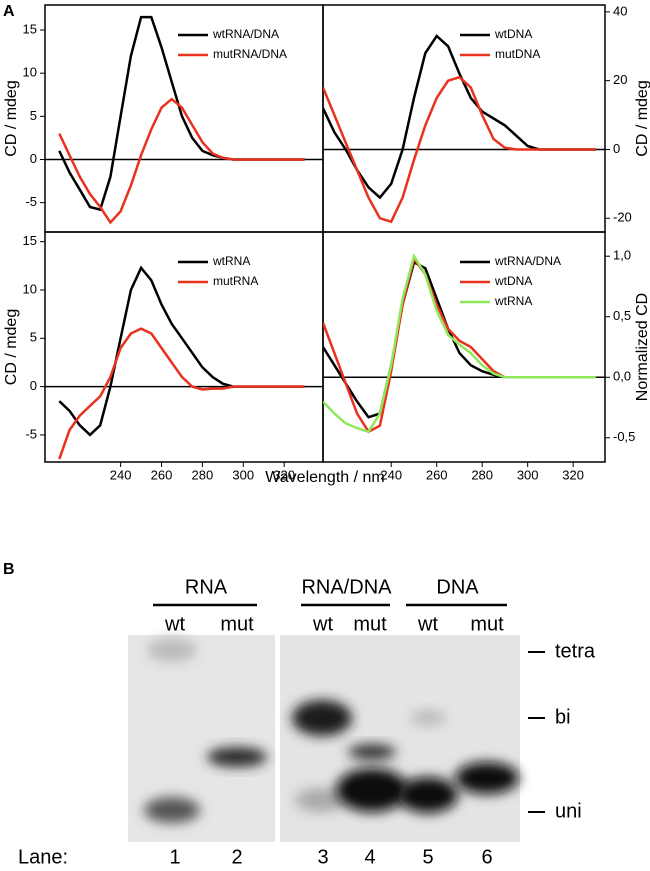 The height and width of the screenshot is (871, 650). I want to click on y-tick-label: -20, so click(622, 217).